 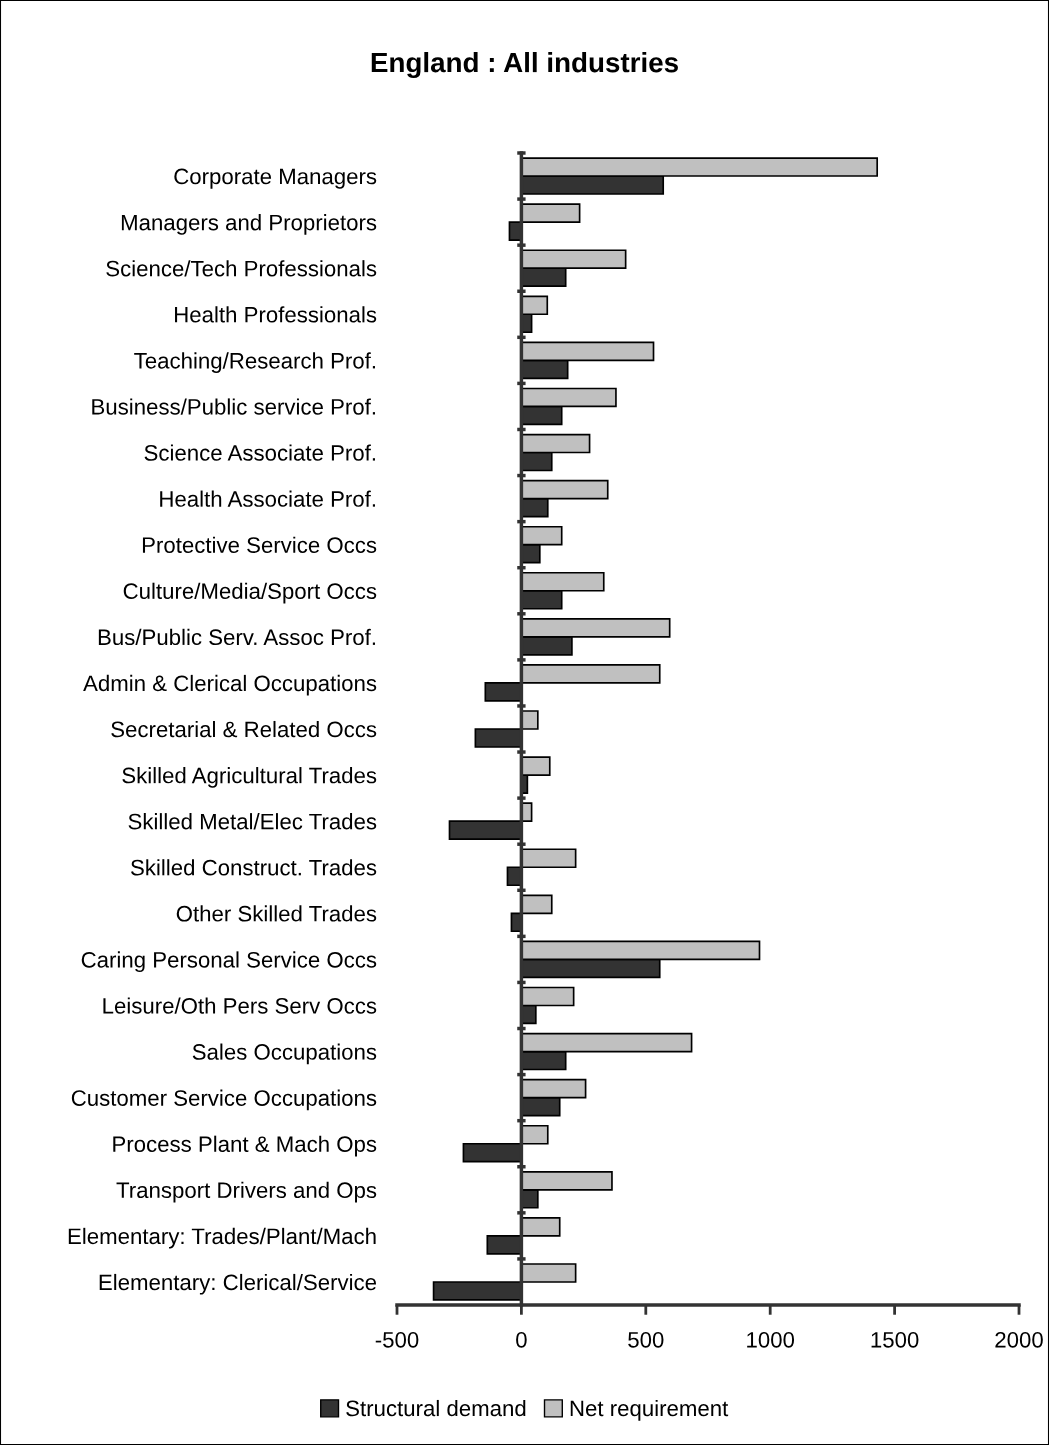 I want to click on y-tick-label: Health Professionals, so click(x=276, y=314).